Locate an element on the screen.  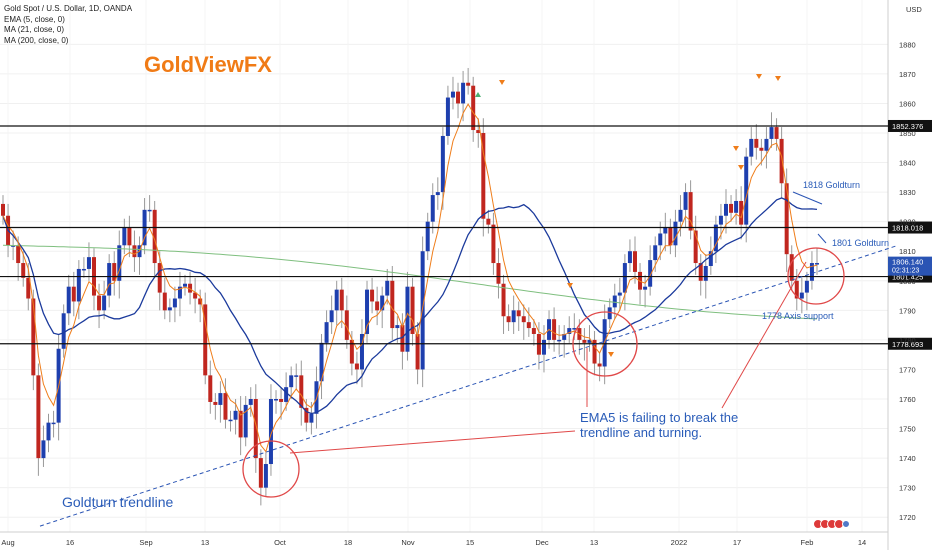
x-tick-label: 18 is located at coordinates (348, 542).